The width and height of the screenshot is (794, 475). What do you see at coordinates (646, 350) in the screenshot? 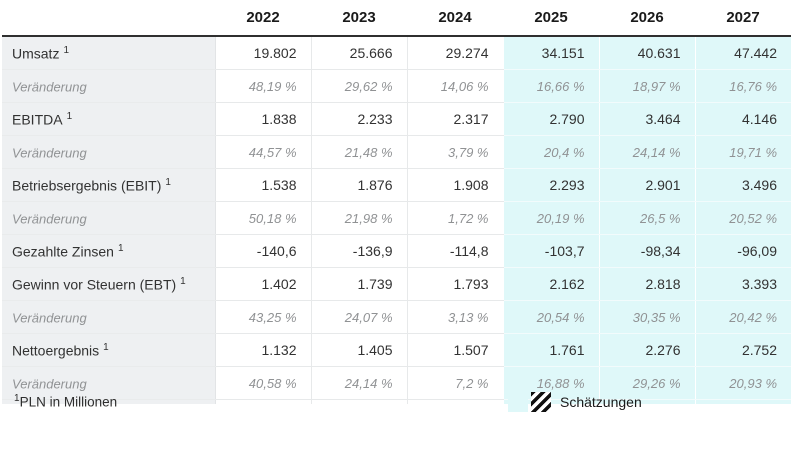
I see `estimate-value-cell: 2.276` at bounding box center [646, 350].